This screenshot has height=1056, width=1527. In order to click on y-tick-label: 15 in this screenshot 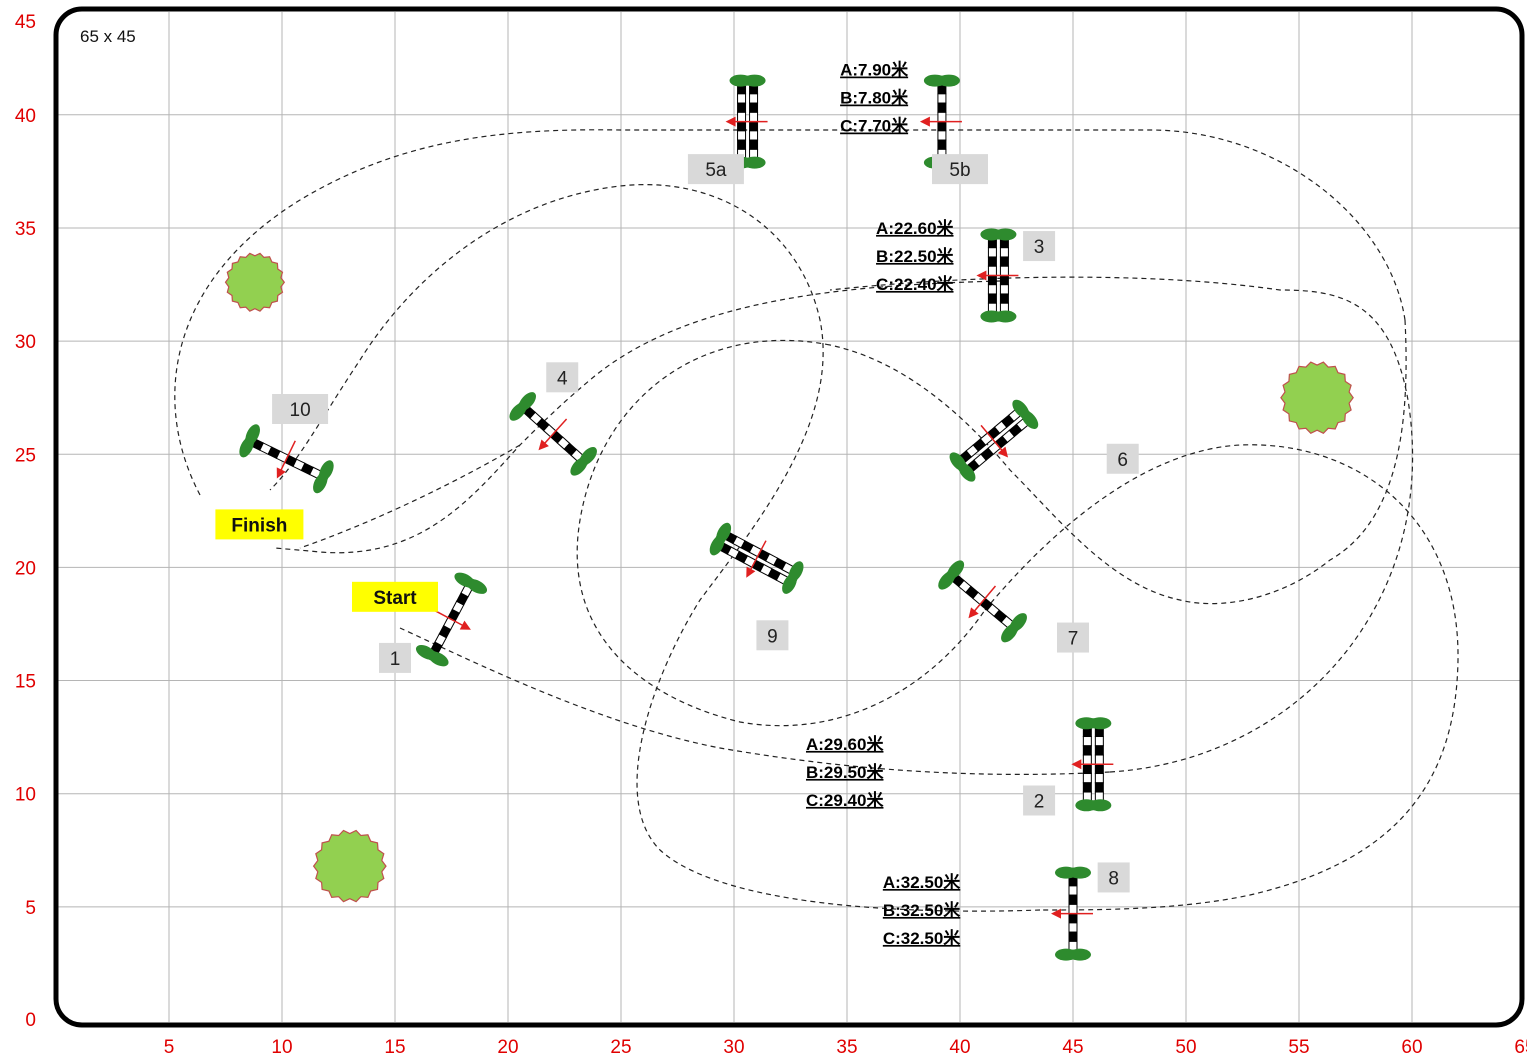, I will do `click(25, 682)`.